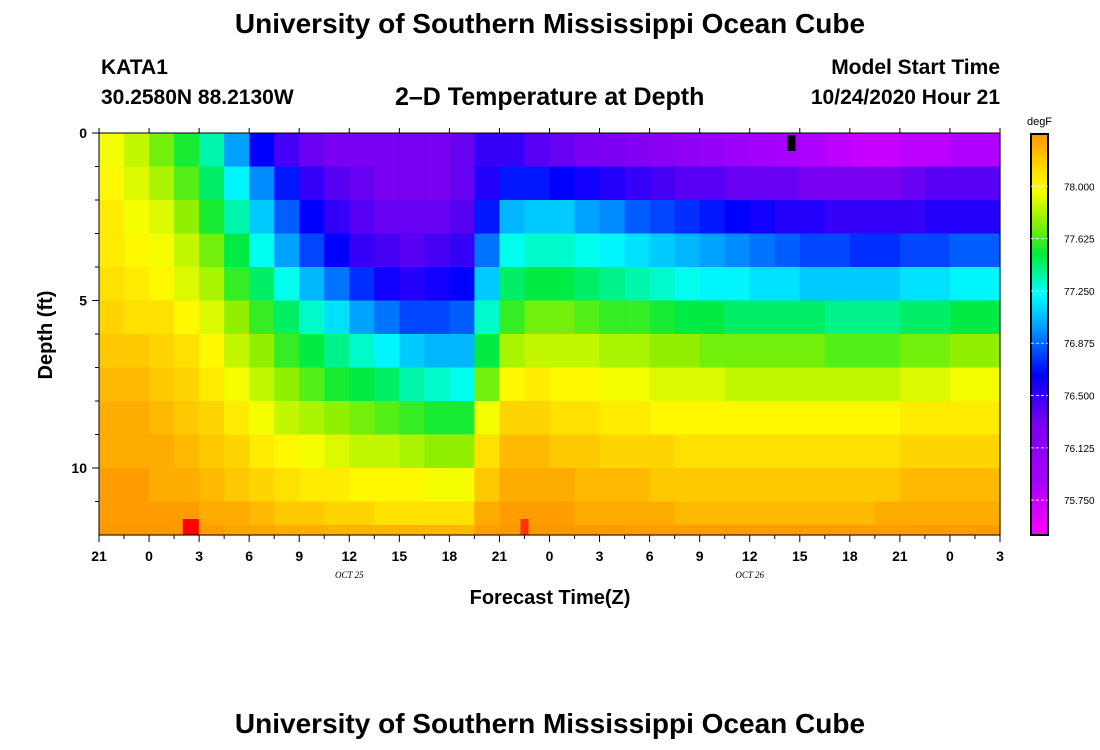  I want to click on x-tick-label: 21, so click(500, 556).